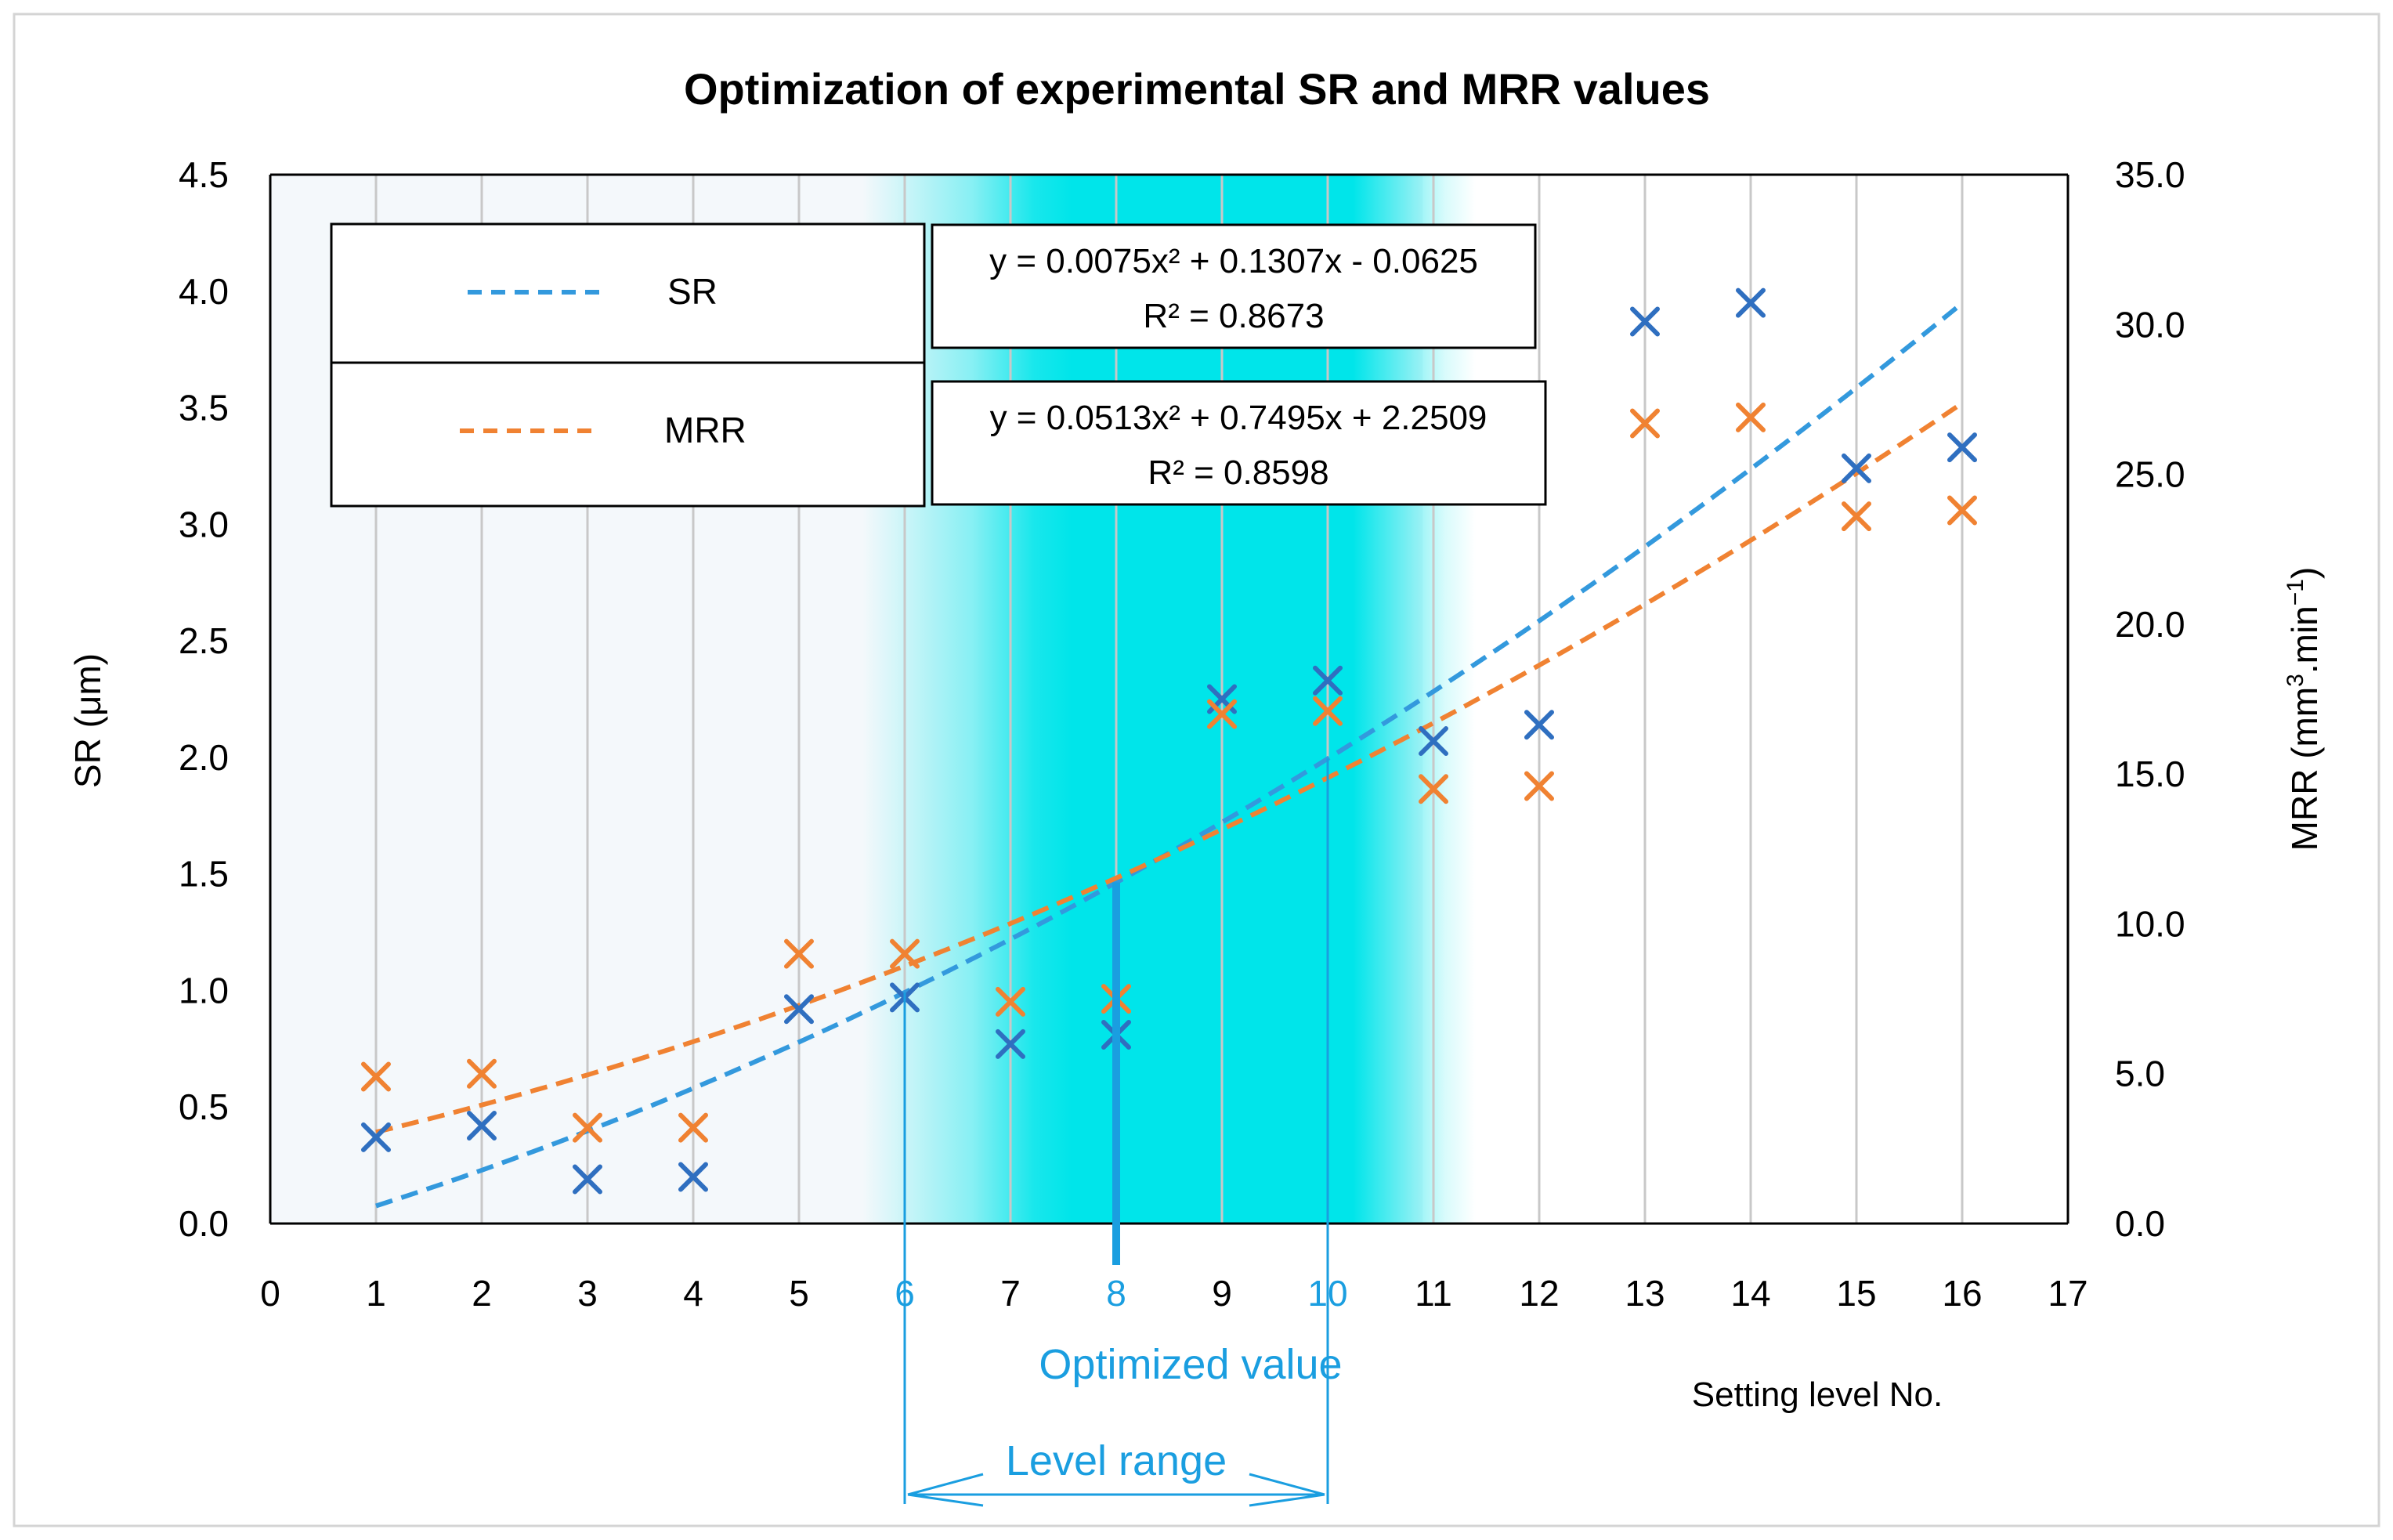 Image resolution: width=2393 pixels, height=1540 pixels. I want to click on legend-box, so click(628, 365).